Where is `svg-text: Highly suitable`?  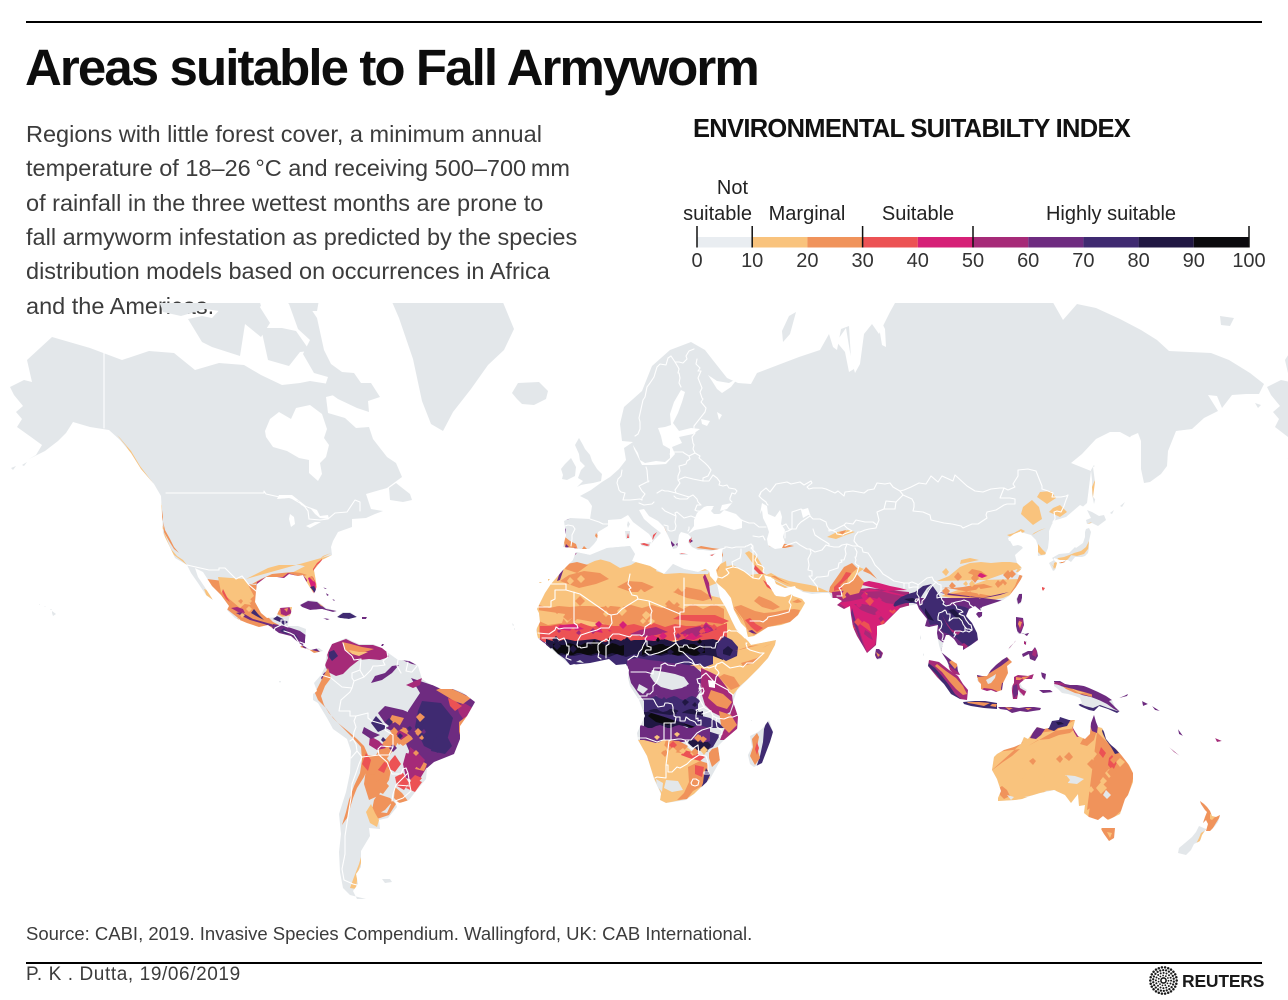 svg-text: Highly suitable is located at coordinates (1111, 214).